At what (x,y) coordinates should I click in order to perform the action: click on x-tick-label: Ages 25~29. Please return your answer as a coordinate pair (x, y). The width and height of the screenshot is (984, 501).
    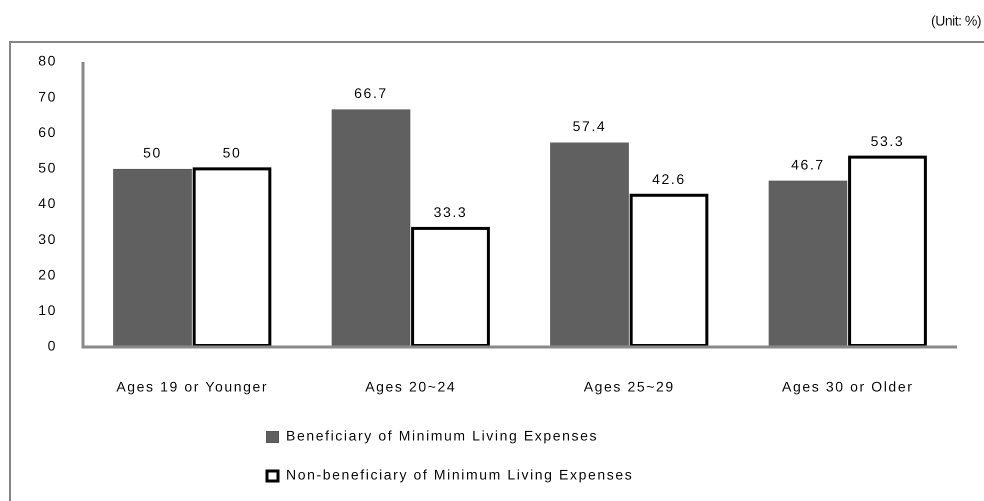
    Looking at the image, I should click on (629, 386).